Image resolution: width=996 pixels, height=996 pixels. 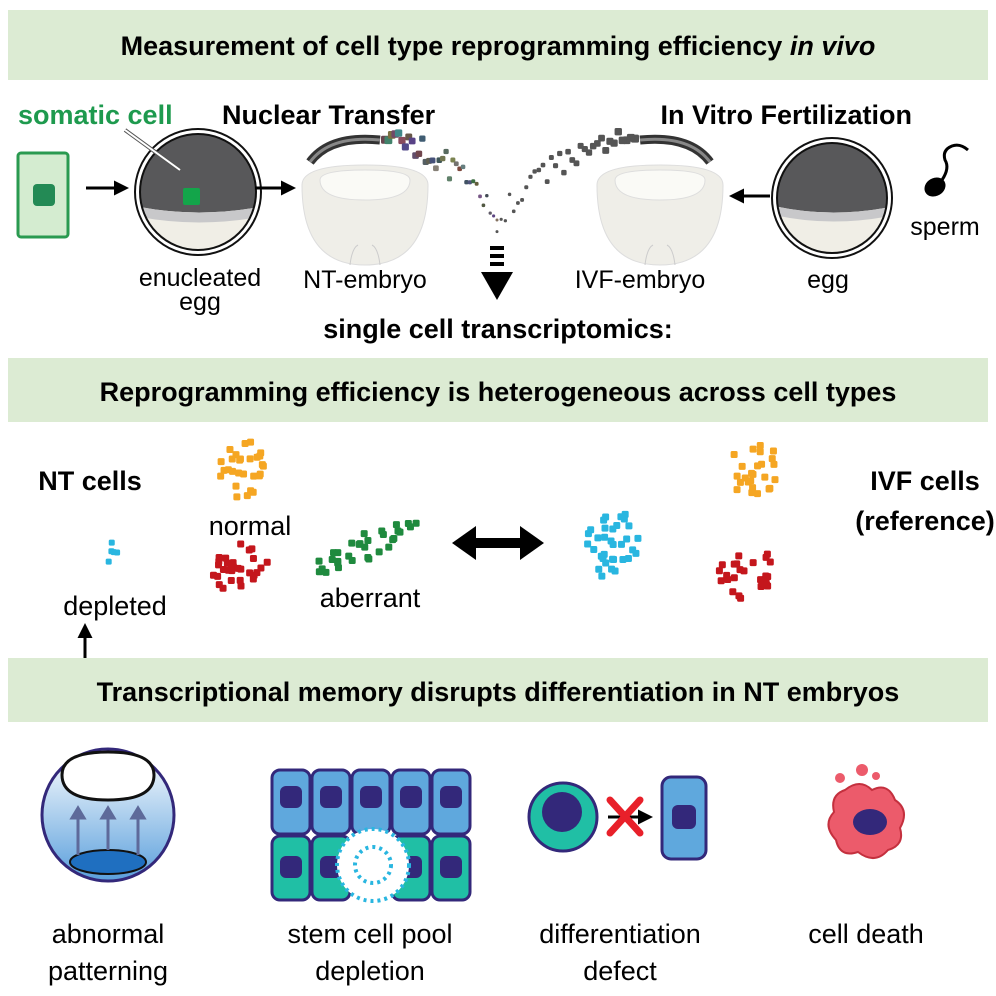 I want to click on bottom-label: patterning, so click(x=108, y=971).